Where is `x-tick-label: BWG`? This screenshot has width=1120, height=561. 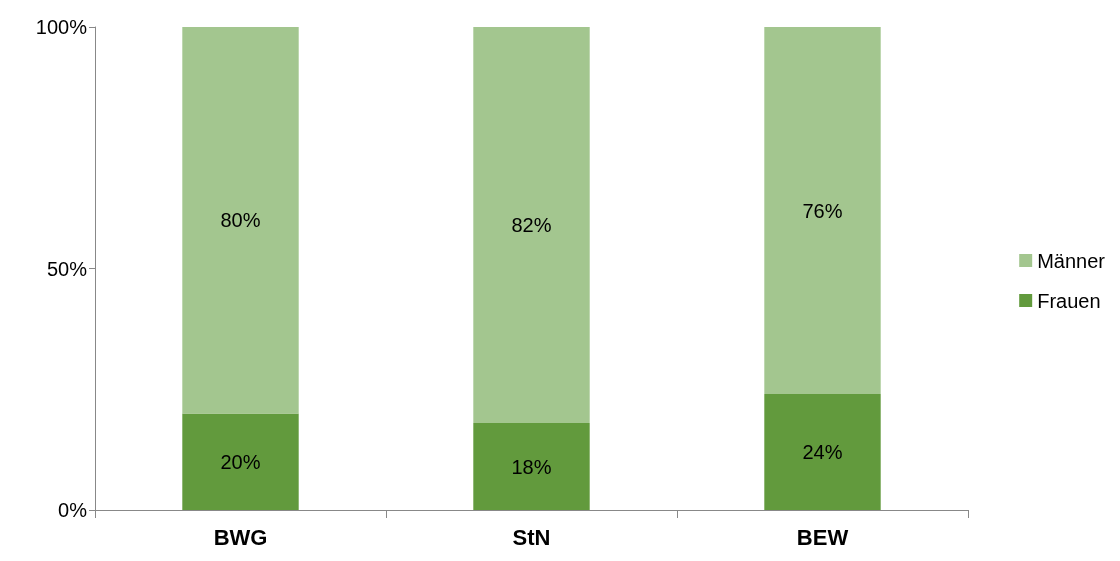
x-tick-label: BWG is located at coordinates (240, 537).